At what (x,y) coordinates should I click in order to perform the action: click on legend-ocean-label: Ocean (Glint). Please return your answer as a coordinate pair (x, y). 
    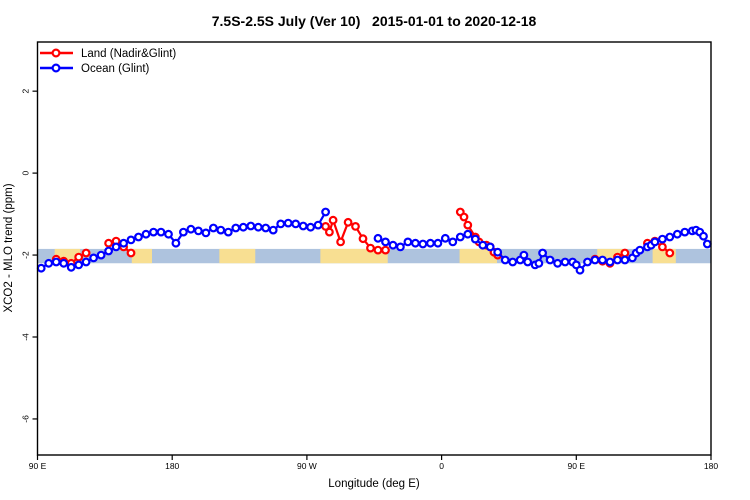
    Looking at the image, I should click on (115, 69).